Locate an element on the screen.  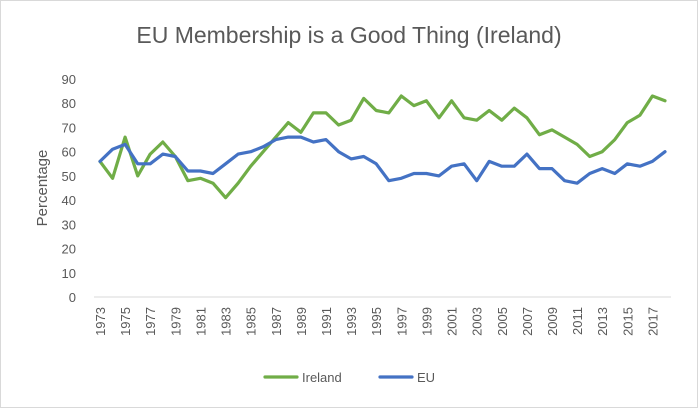
y-tick-label: 50 is located at coordinates (69, 176).